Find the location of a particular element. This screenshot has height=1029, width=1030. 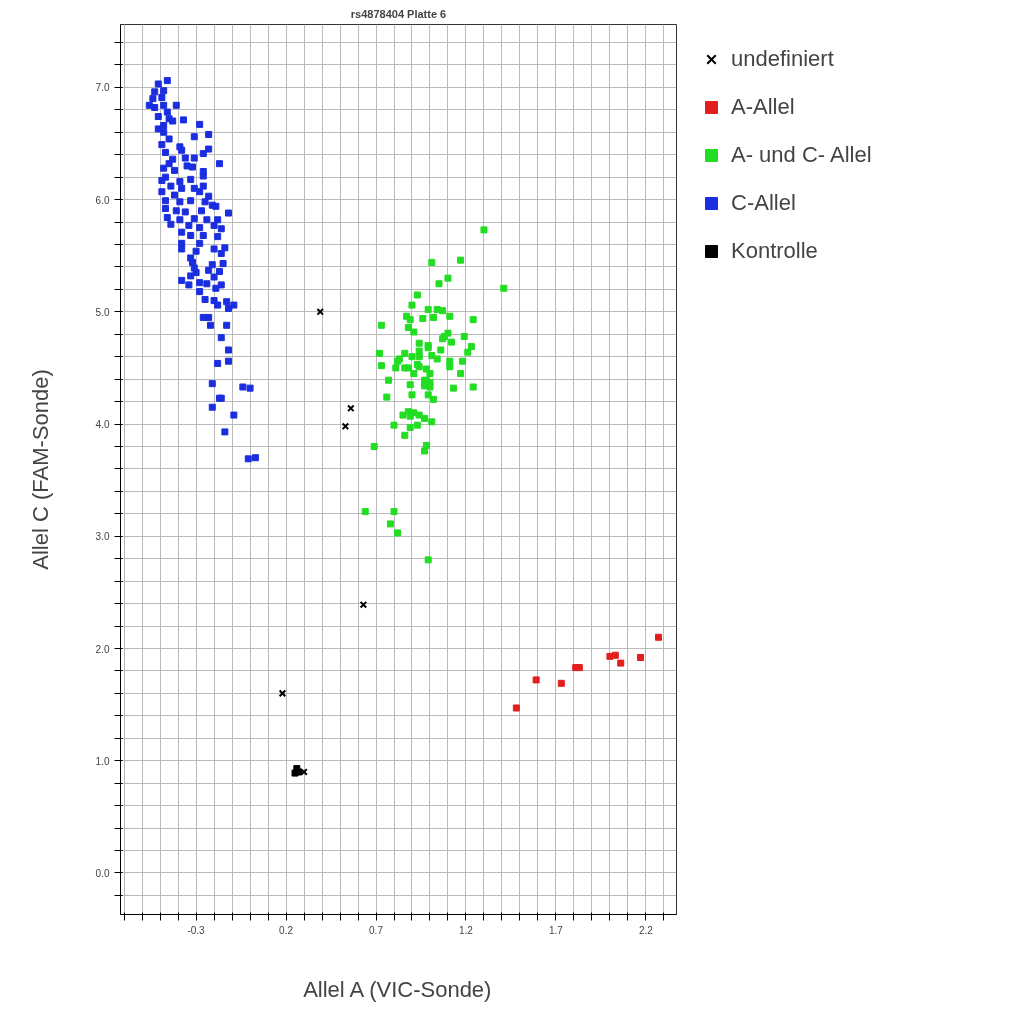

legend-label: Kontrolle is located at coordinates (774, 251).